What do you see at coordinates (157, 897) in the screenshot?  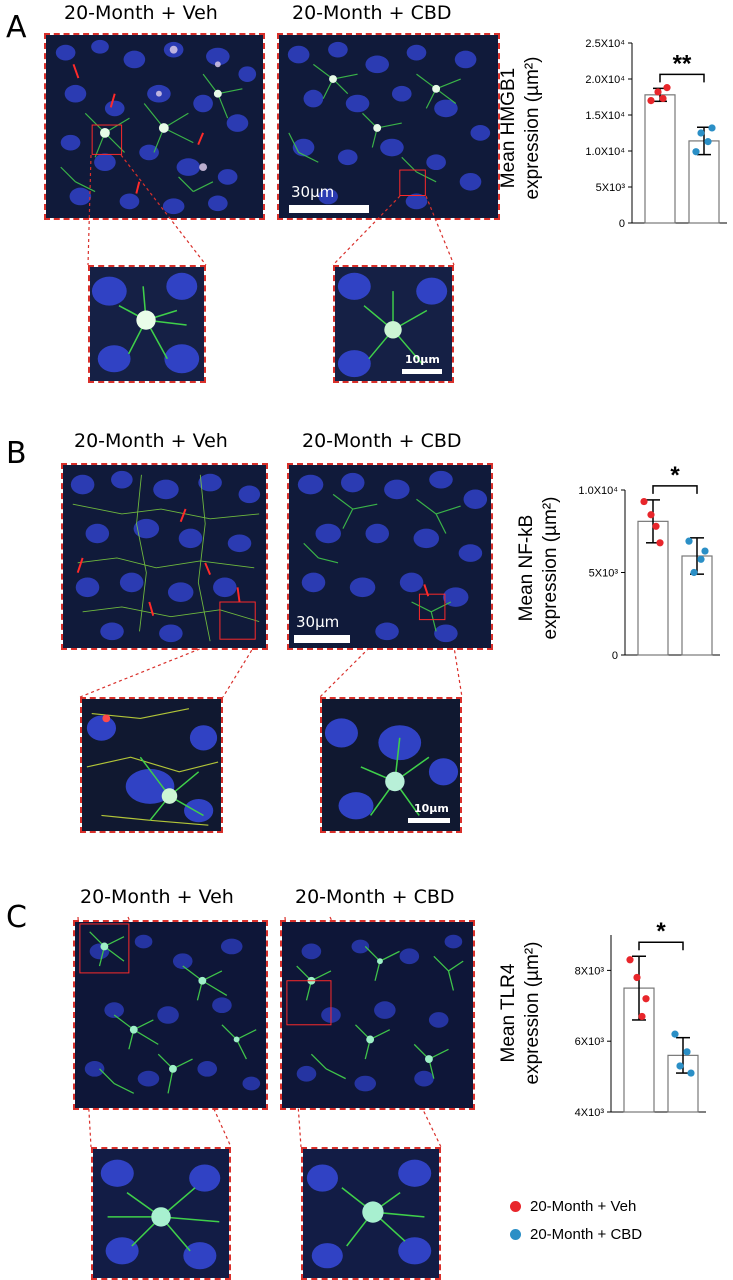 I see `panel-c-veh-title: 20-Month + Veh` at bounding box center [157, 897].